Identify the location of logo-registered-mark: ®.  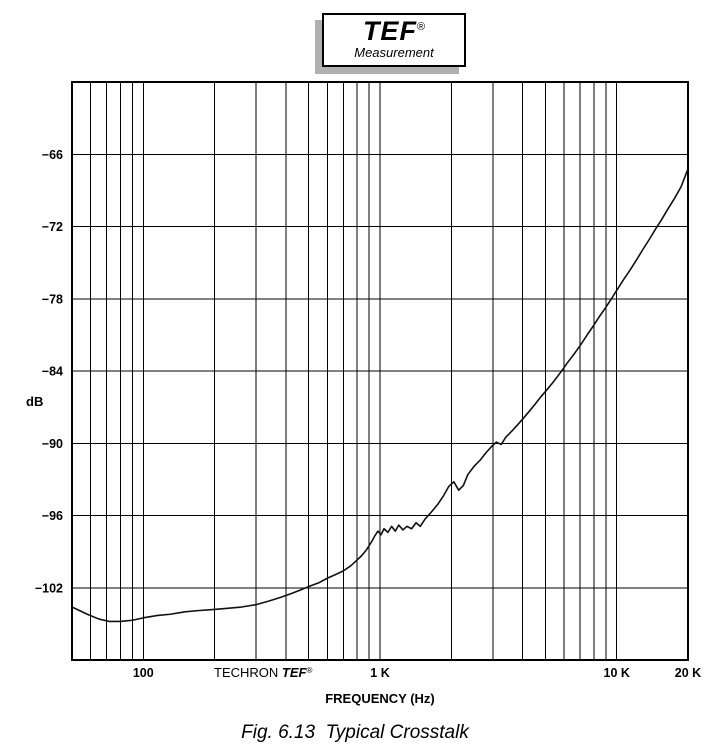
(421, 27).